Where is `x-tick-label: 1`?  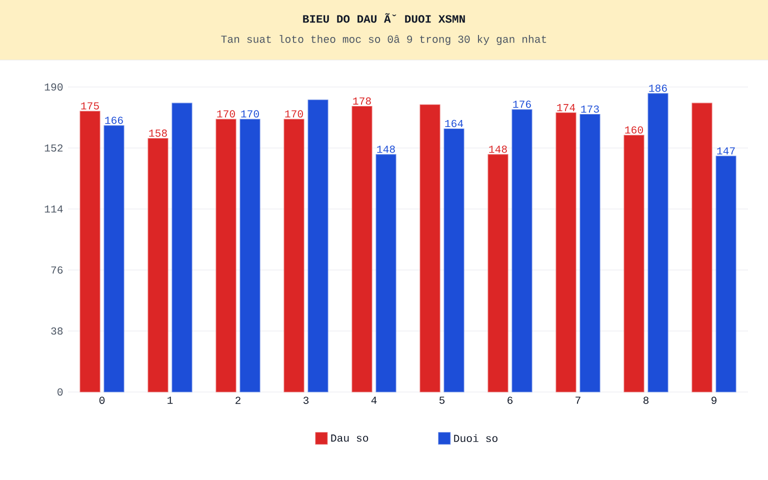 x-tick-label: 1 is located at coordinates (170, 400).